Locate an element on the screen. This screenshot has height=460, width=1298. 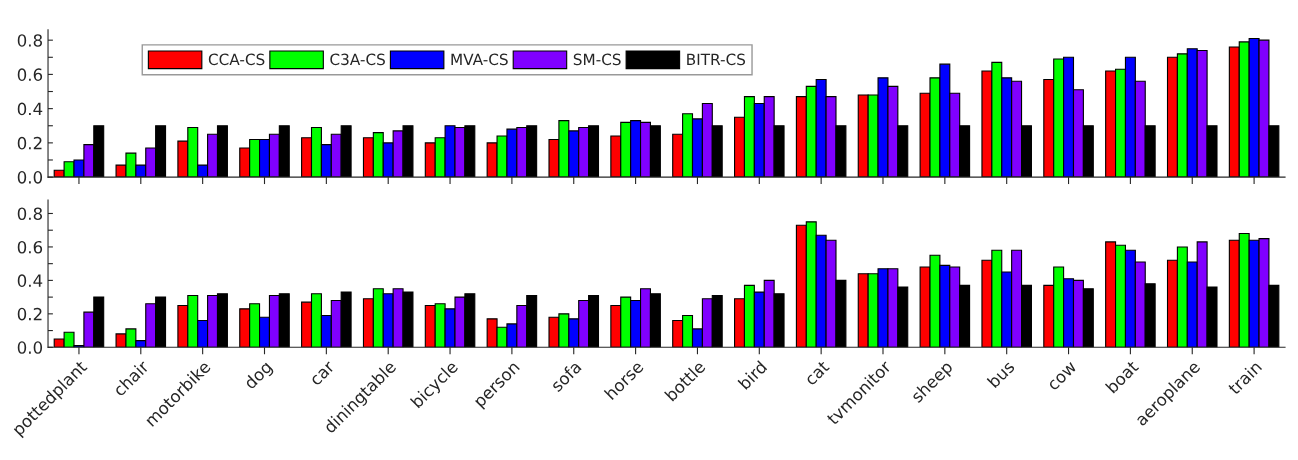
x-tick-label: dog is located at coordinates (258, 376).